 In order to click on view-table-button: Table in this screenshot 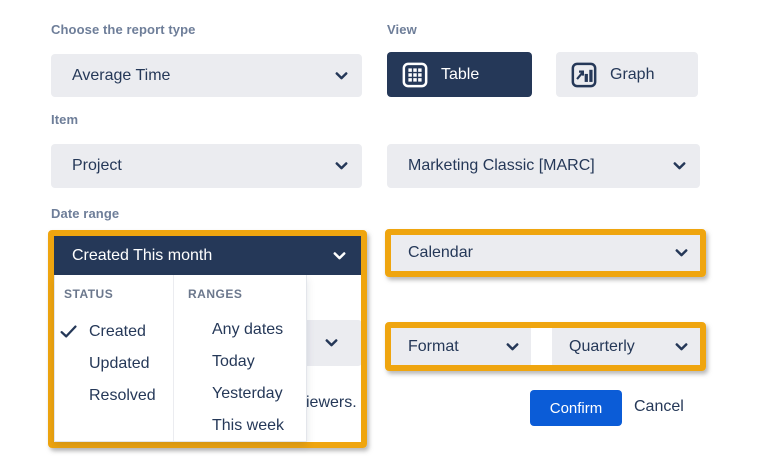, I will do `click(459, 74)`.